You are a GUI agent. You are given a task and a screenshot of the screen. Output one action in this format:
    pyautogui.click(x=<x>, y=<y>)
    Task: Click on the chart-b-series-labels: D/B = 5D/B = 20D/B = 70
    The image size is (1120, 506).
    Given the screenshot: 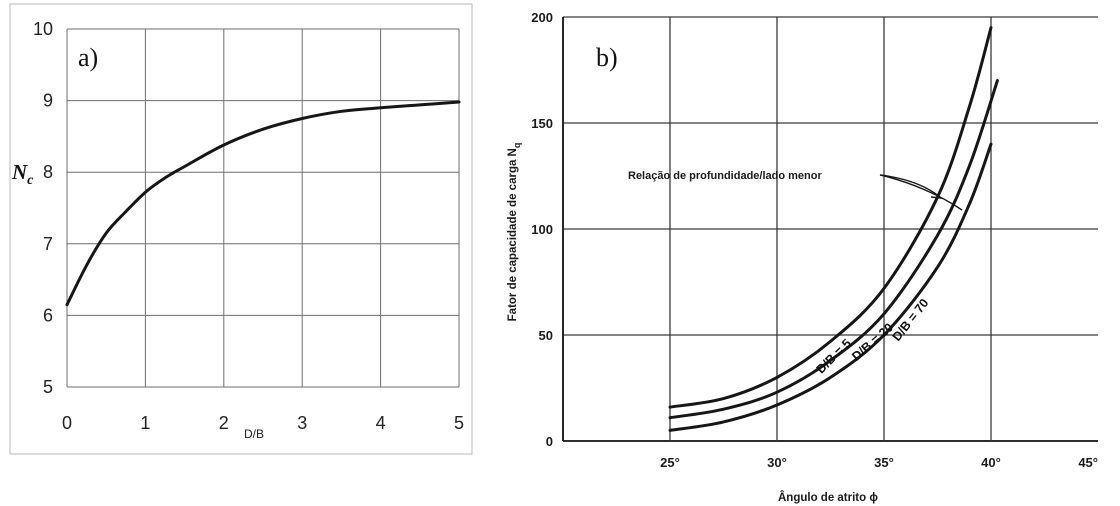 What is the action you would take?
    pyautogui.click(x=873, y=336)
    